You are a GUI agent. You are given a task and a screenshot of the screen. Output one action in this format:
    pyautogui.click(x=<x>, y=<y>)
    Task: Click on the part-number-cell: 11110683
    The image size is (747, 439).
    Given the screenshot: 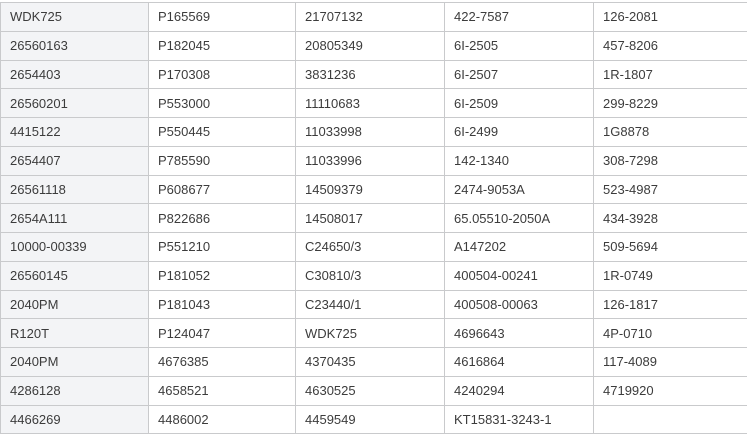 What is the action you would take?
    pyautogui.click(x=370, y=103)
    